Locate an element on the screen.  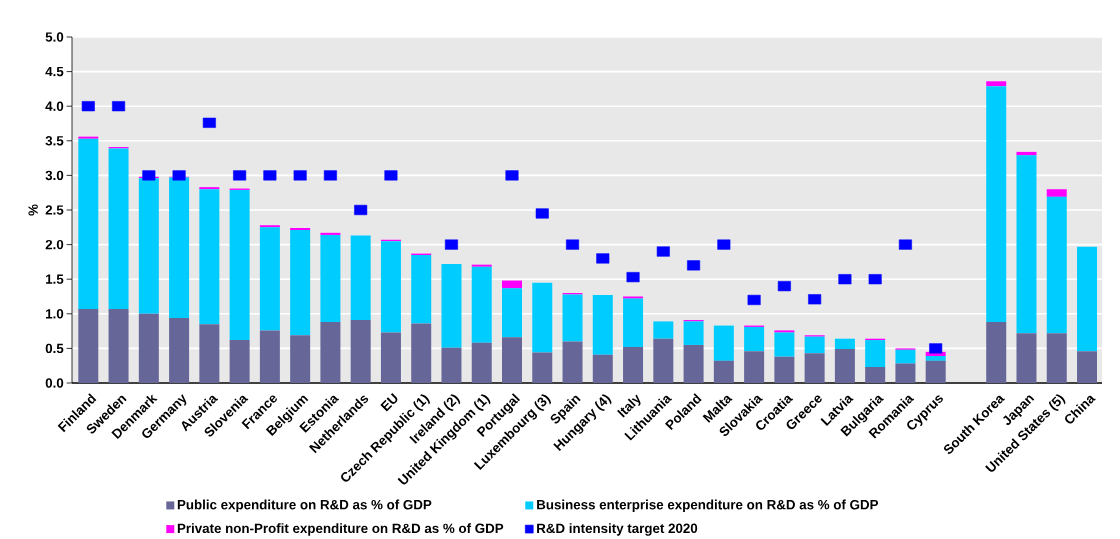
y-tick-label: 2.0 is located at coordinates (54, 244).